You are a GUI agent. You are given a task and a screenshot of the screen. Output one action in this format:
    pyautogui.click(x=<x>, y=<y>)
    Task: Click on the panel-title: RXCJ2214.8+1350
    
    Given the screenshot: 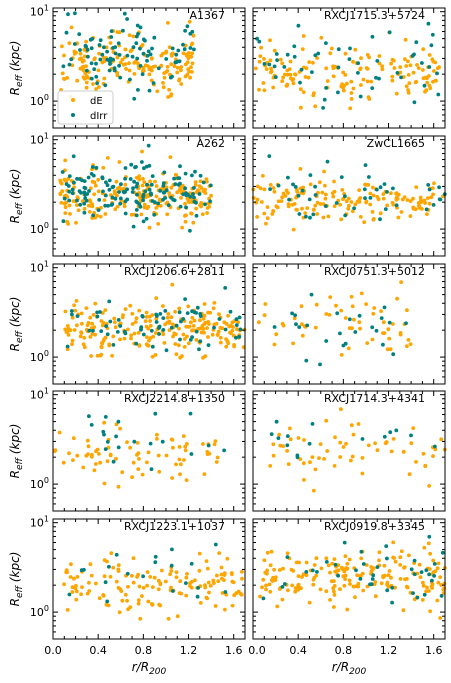 What is the action you would take?
    pyautogui.click(x=174, y=398)
    